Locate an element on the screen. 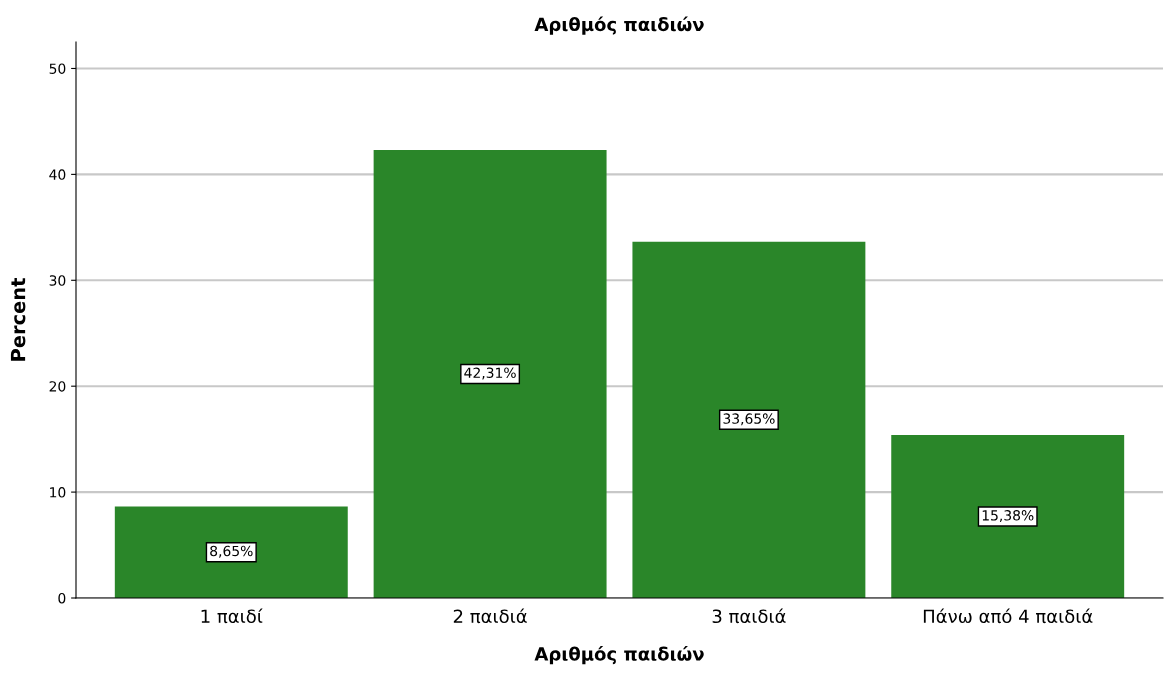  x-tick-label: 1 παιδί is located at coordinates (232, 616).